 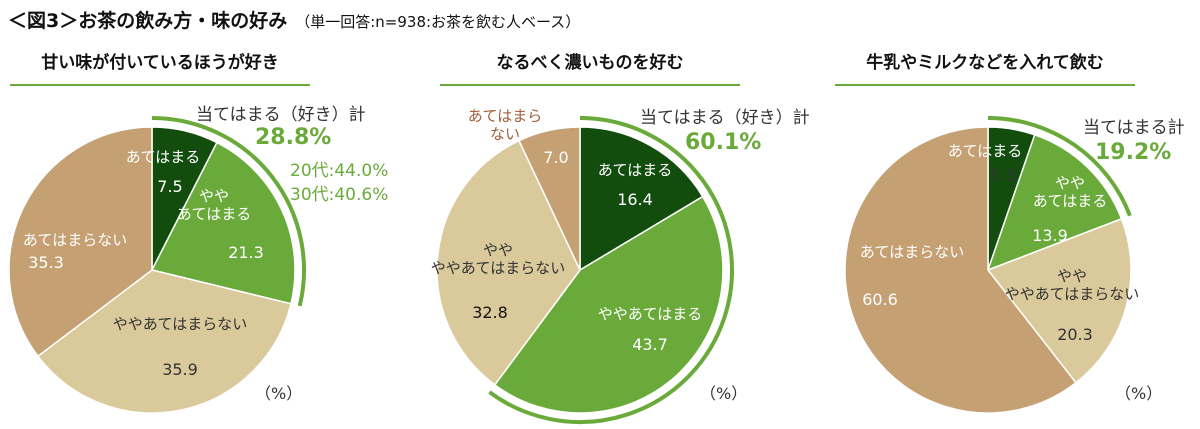 What do you see at coordinates (180, 324) in the screenshot?
I see `p1-s3-label: ややあてはまらない` at bounding box center [180, 324].